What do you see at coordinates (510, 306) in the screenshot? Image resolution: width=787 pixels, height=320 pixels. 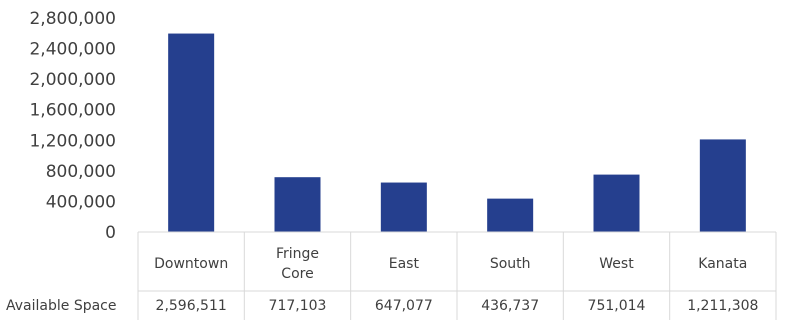 I see `data-table-value: 436,737` at bounding box center [510, 306].